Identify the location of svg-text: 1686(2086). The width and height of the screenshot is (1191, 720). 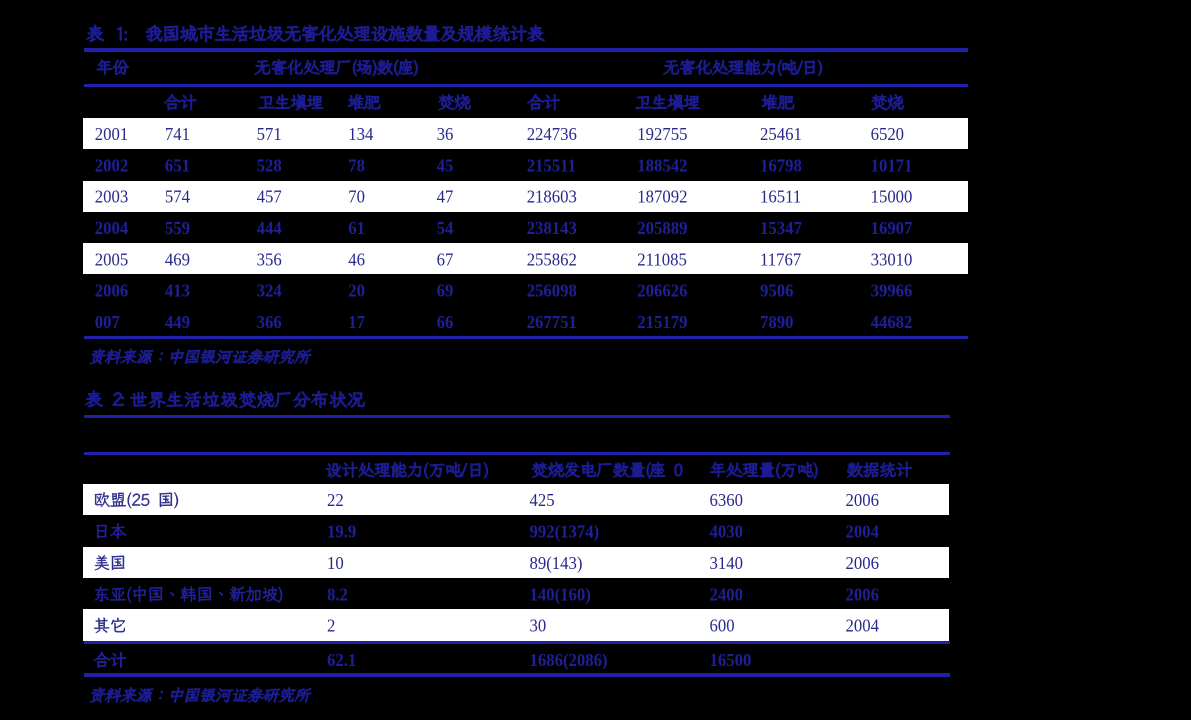
(569, 661).